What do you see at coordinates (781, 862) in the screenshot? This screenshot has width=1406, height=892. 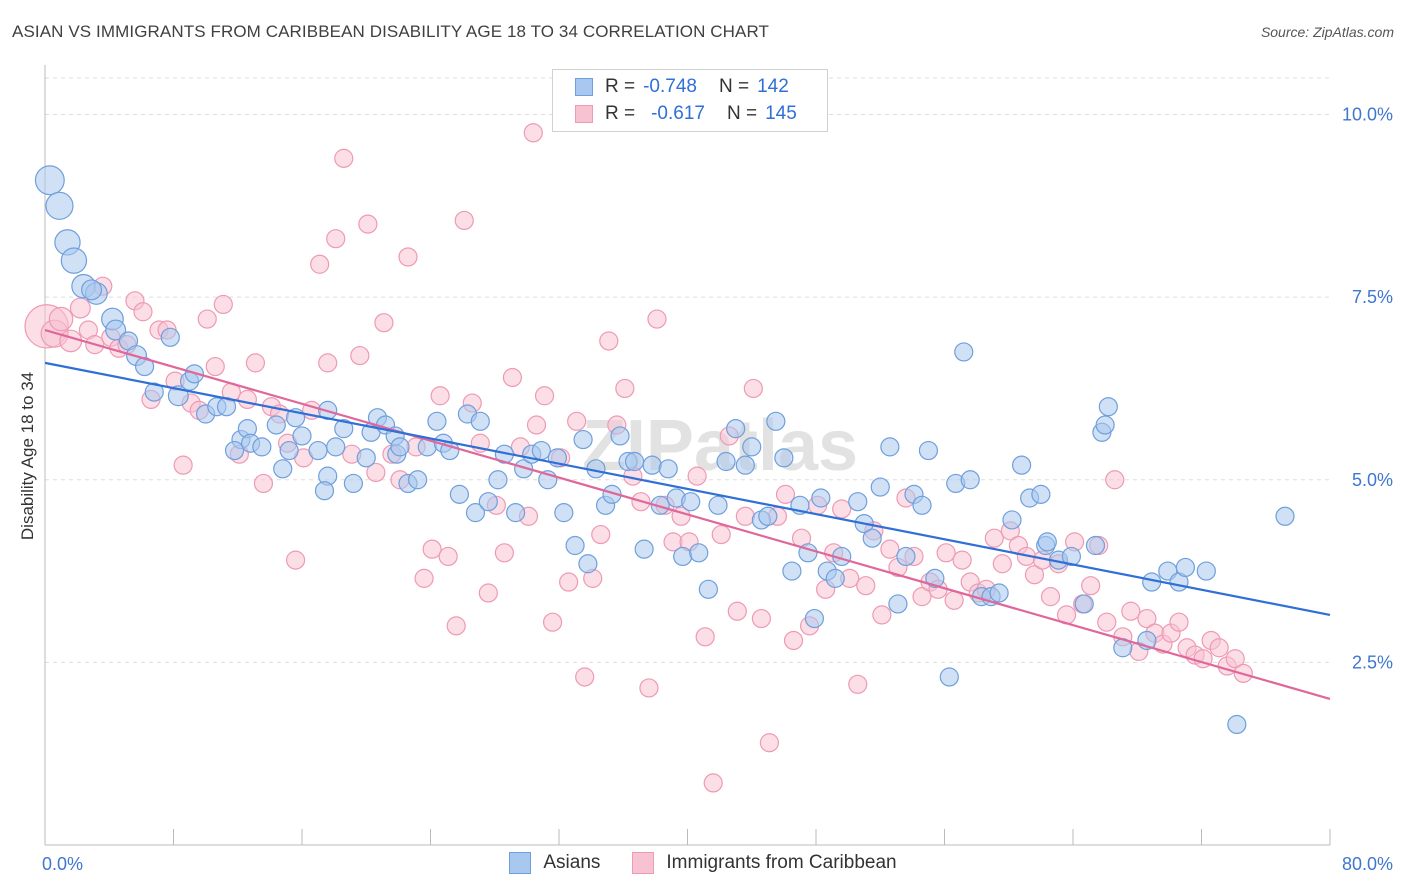 I see `caribbean-legend-label: Immigrants from Caribbean` at bounding box center [781, 862].